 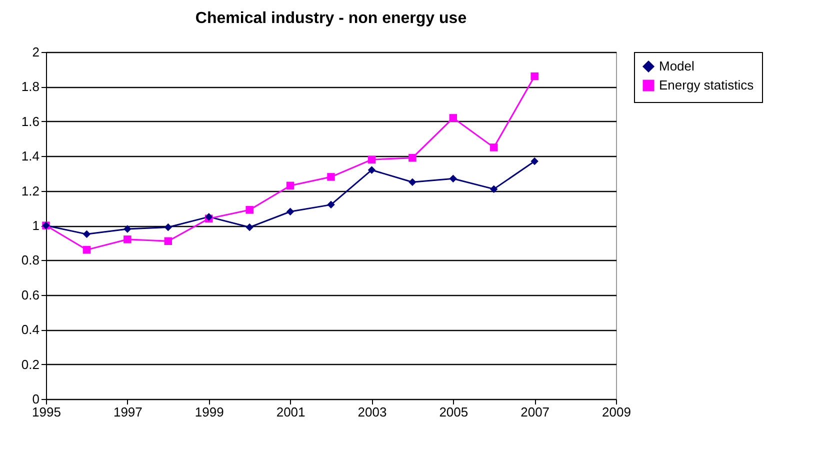 What do you see at coordinates (209, 412) in the screenshot?
I see `x-tick-label: 1999` at bounding box center [209, 412].